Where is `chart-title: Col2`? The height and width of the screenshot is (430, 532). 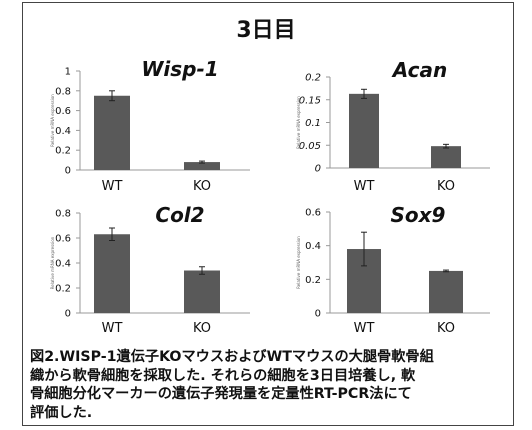
chart-title: Col2 is located at coordinates (179, 215).